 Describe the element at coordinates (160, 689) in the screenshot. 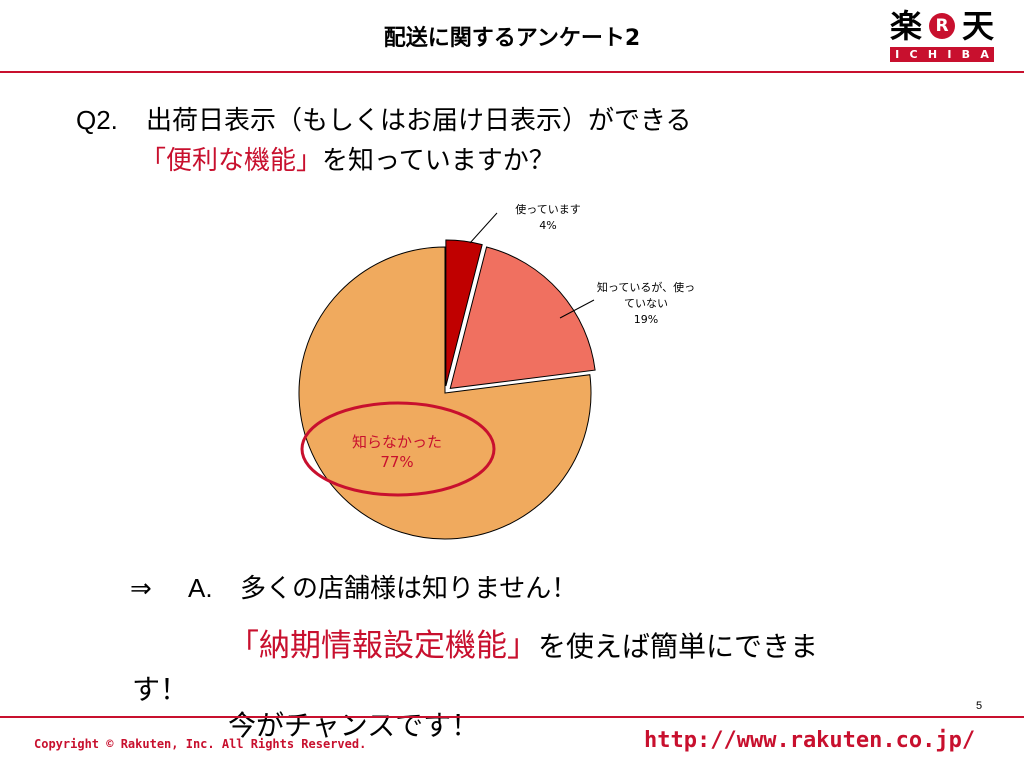

I see `feature-line-wrap: す！` at that location.